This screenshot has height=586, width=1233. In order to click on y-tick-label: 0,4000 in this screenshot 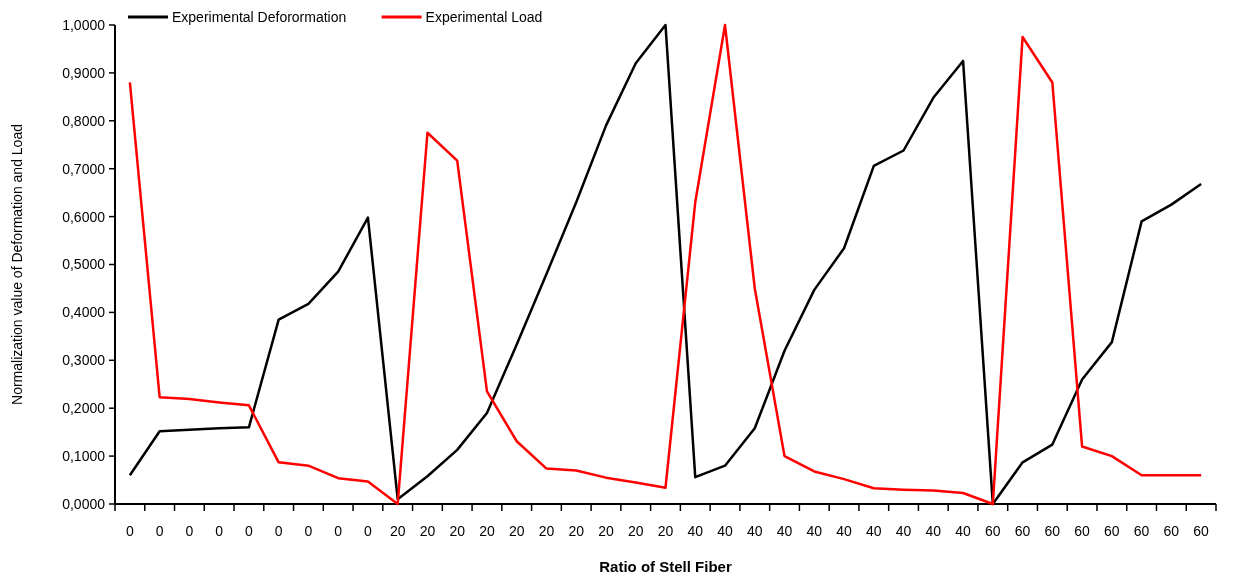, I will do `click(84, 312)`.